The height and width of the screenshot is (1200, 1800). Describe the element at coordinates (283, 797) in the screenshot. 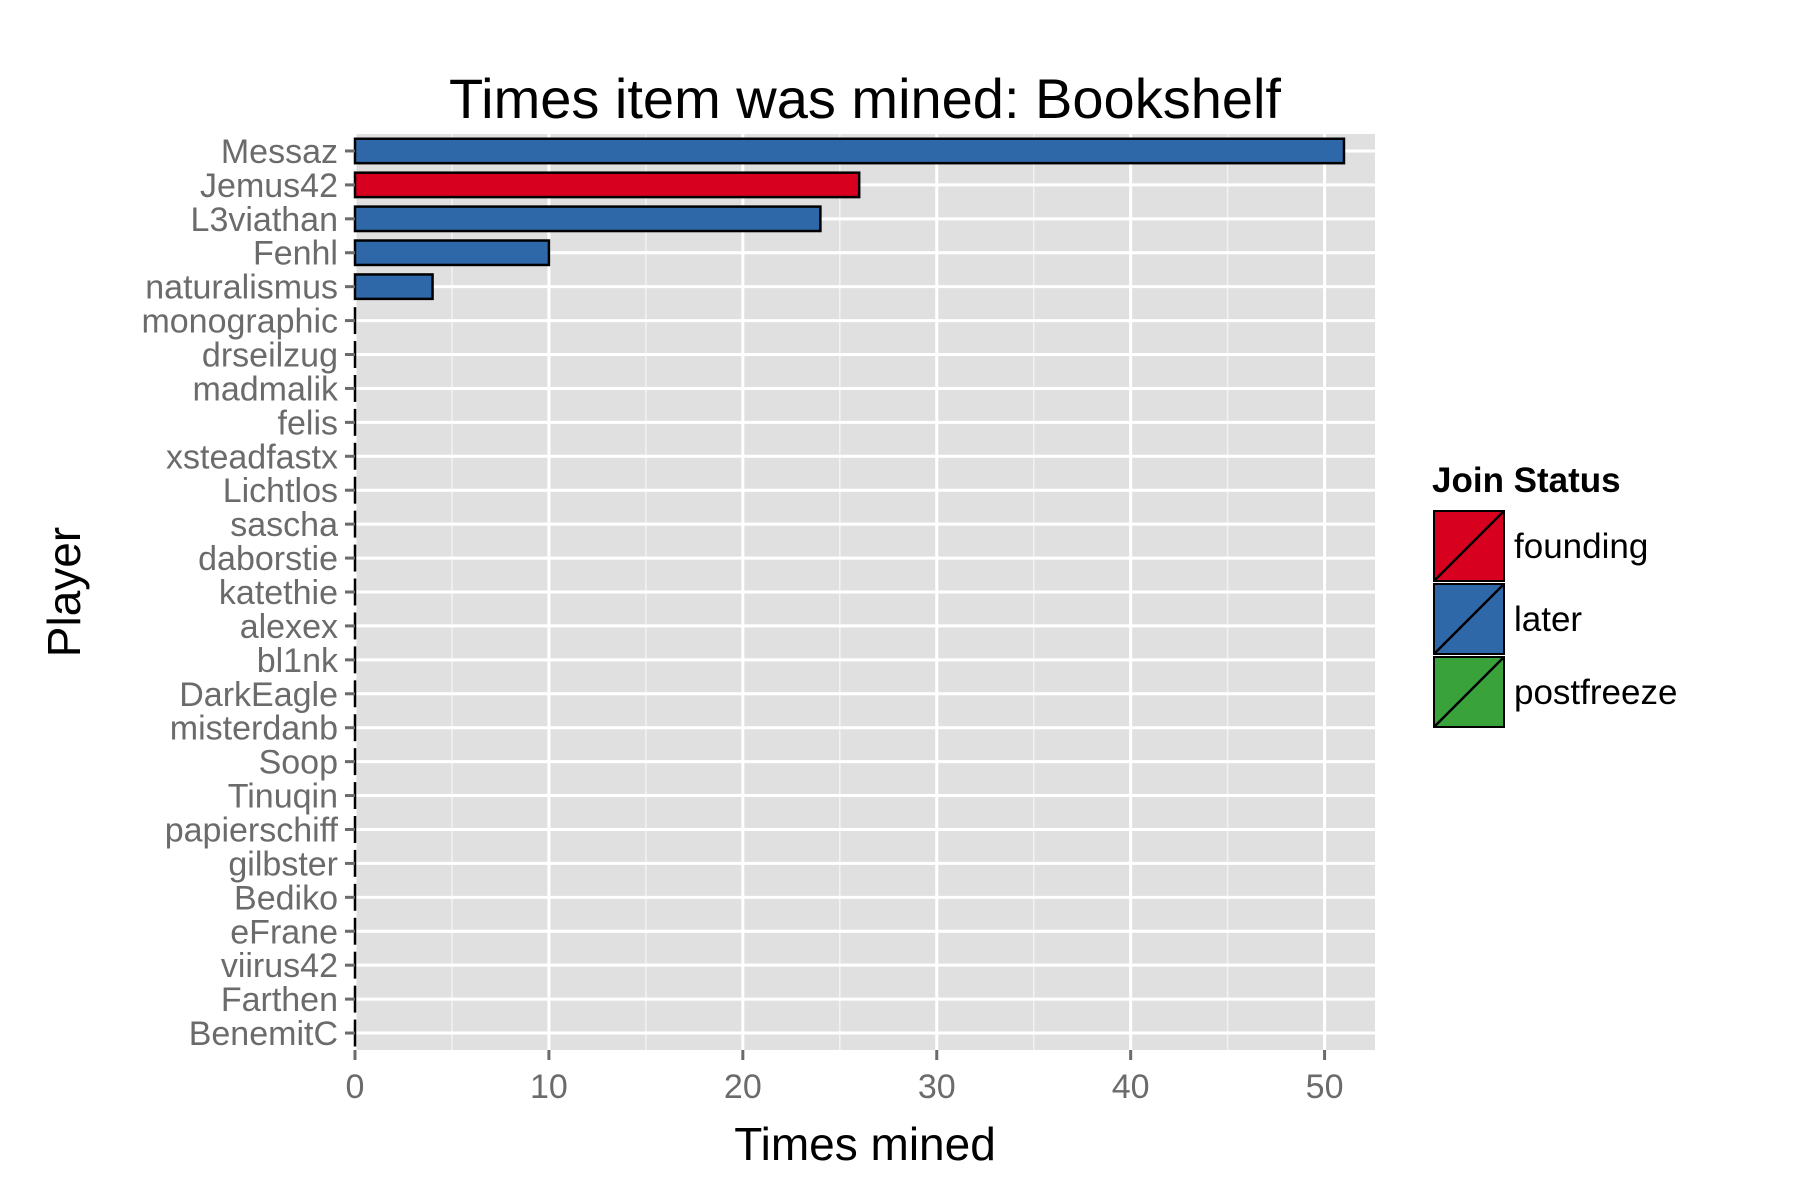

I see `y-tick-label: Tinuqin` at that location.